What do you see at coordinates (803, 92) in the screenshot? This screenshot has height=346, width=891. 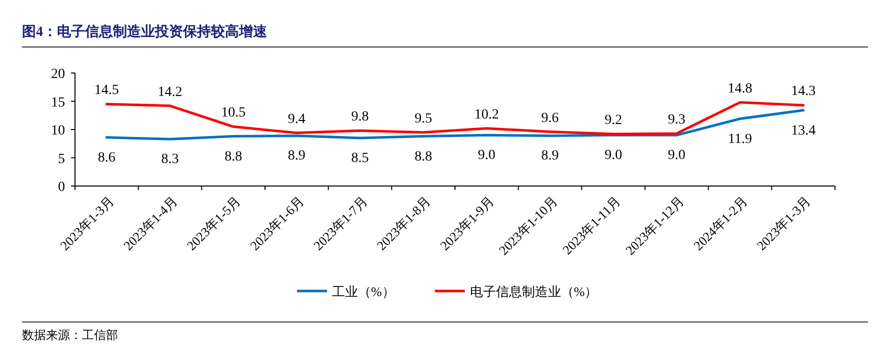 I see `data-label: 14.3` at bounding box center [803, 92].